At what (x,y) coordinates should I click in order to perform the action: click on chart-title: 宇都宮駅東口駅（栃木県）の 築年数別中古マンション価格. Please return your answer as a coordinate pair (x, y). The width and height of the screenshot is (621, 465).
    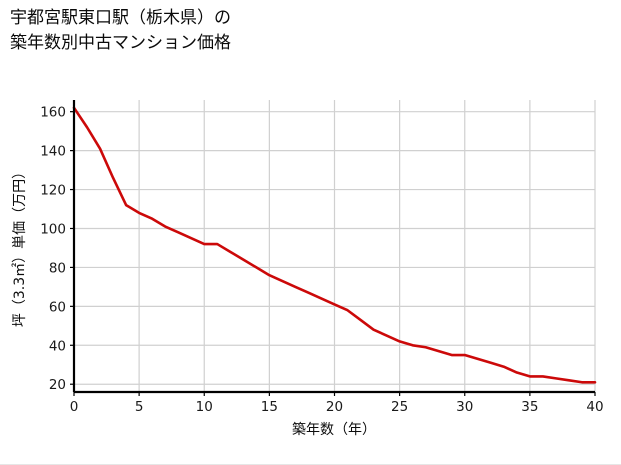
    Looking at the image, I should click on (120, 30).